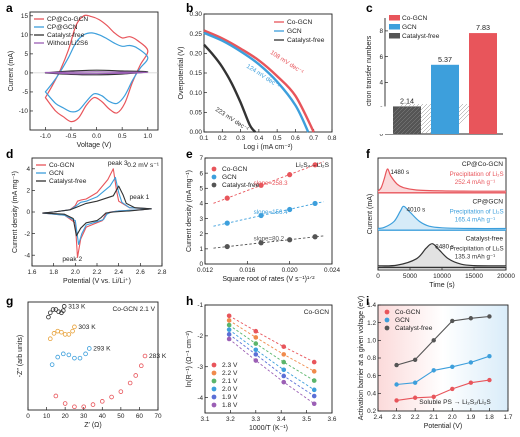 Image resolution: width=520 pixels, height=437 pixels. Describe the element at coordinates (66, 35) in the screenshot. I see `legend-a-2-label: Catalyst-free` at that location.